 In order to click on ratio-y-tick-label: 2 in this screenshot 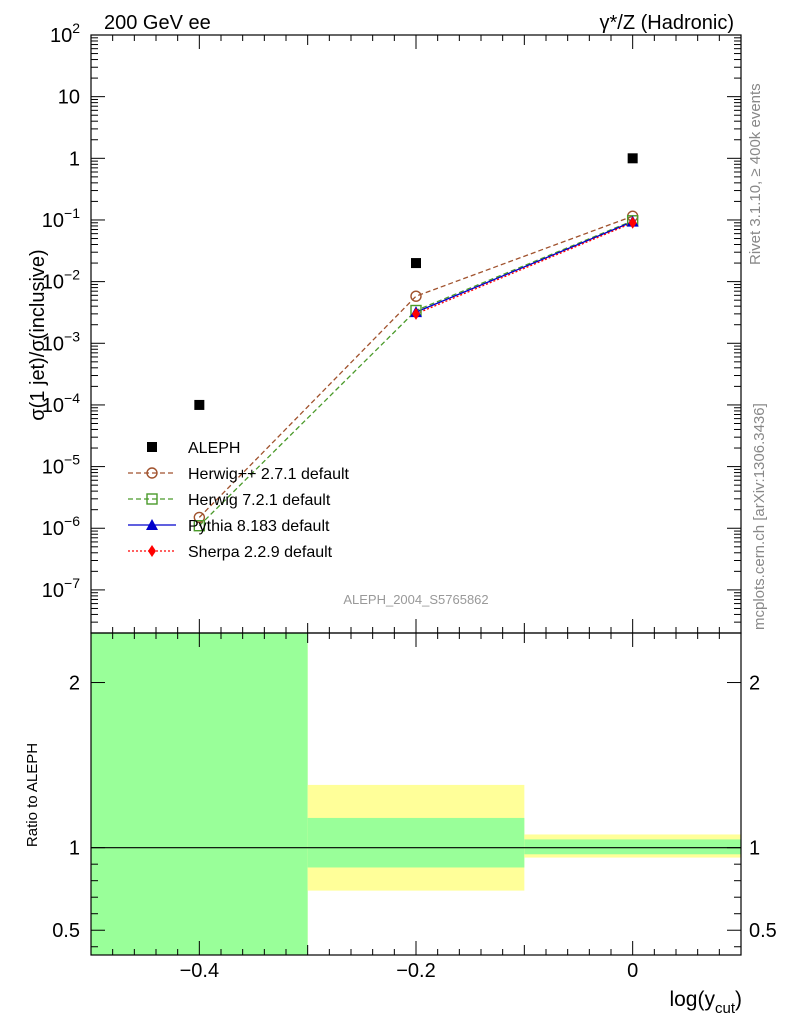, I will do `click(74, 684)`.